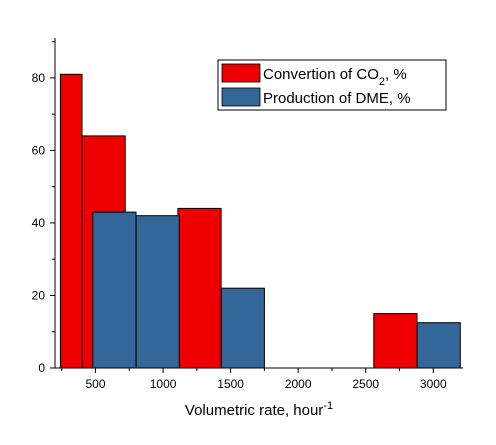  I want to click on x-axis-title: Volumetric rate, hour-1, so click(259, 409).